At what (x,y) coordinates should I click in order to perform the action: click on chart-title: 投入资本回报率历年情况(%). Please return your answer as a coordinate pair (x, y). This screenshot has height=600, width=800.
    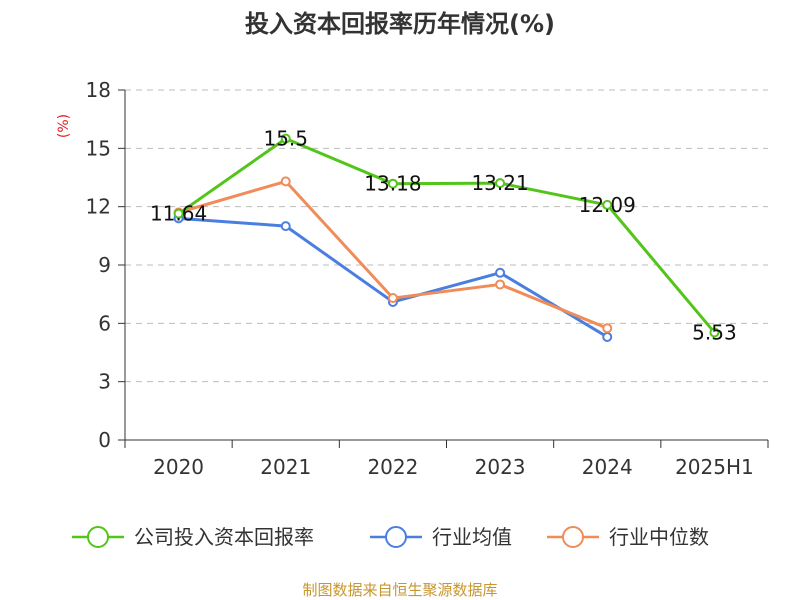
    Looking at the image, I should click on (400, 24).